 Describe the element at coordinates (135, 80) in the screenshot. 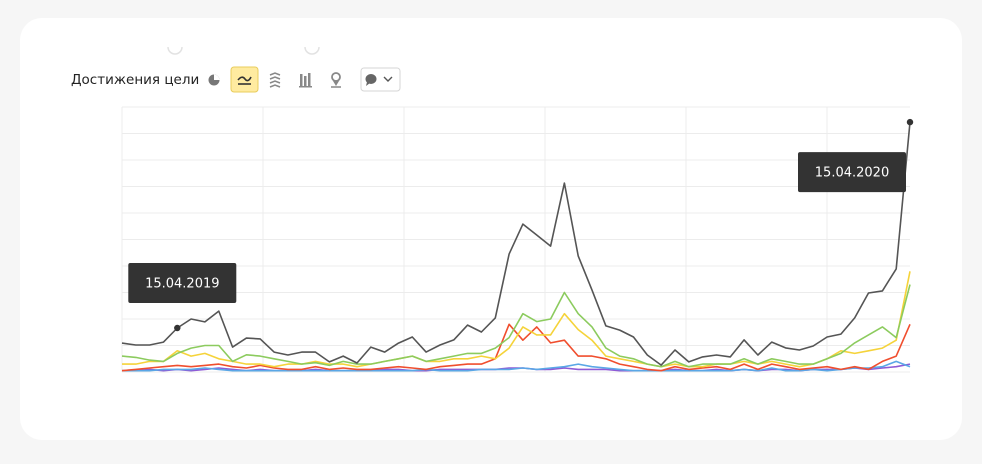

I see `toolbar-title: Достижения цели` at that location.